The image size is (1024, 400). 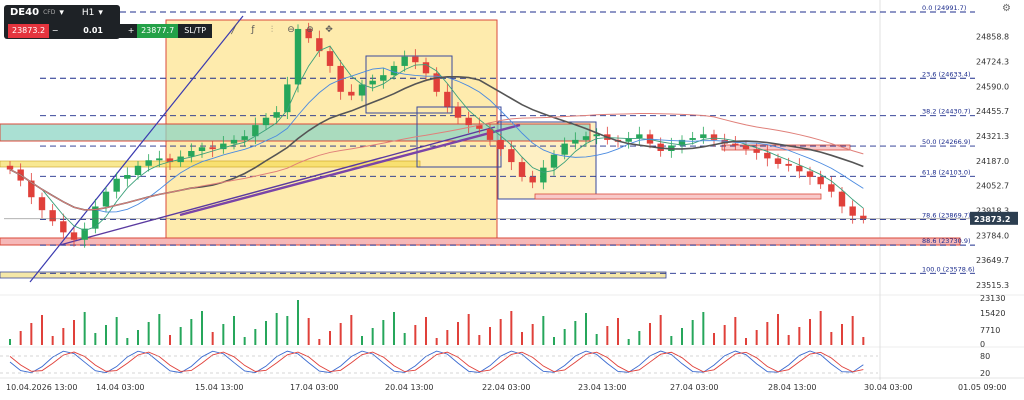 What do you see at coordinates (234, 30) in the screenshot?
I see `trendline-icon: ╱` at bounding box center [234, 30].